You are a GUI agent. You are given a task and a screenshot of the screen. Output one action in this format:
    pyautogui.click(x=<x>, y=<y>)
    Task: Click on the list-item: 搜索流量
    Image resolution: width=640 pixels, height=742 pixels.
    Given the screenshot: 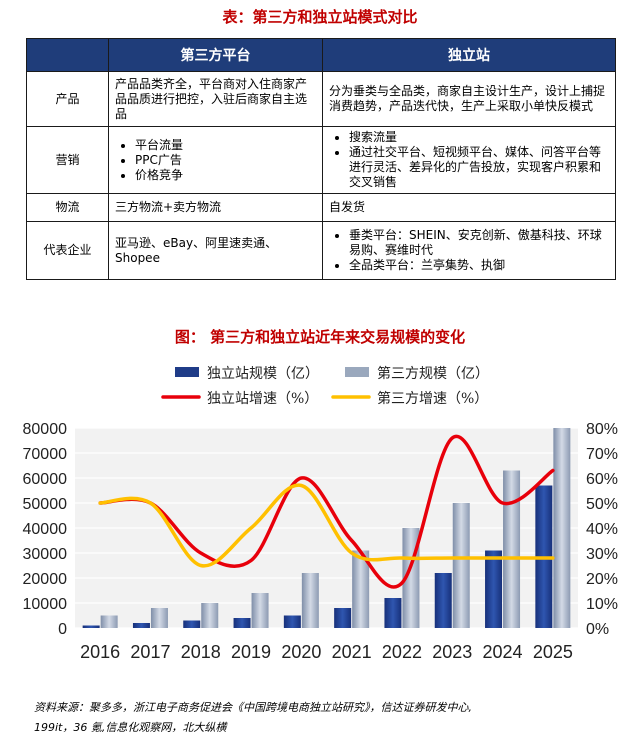 What is the action you would take?
    pyautogui.click(x=479, y=137)
    